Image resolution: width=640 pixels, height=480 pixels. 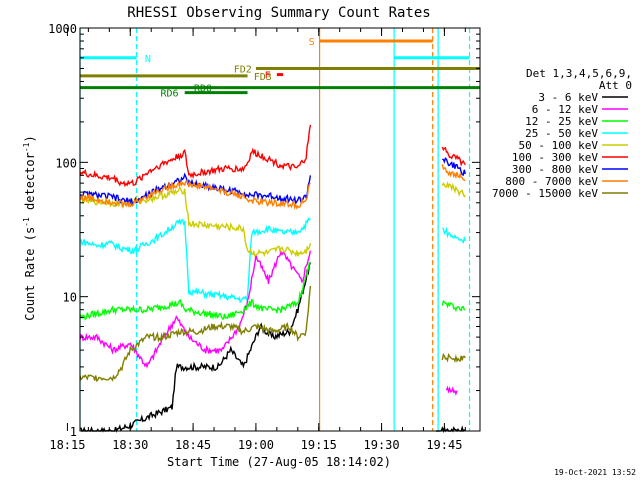 What do you see at coordinates (559, 145) in the screenshot?
I see `legend-label-50-100-kev: 50 - 100 keV` at bounding box center [559, 145].